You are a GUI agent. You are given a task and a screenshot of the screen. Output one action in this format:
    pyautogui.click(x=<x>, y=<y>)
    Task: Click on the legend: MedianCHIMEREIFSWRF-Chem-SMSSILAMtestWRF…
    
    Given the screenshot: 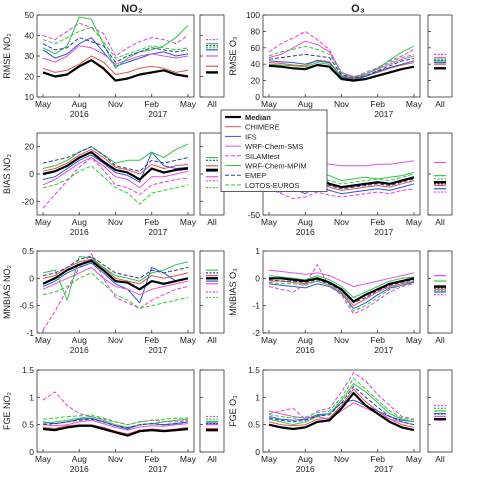 What is the action you would take?
    pyautogui.click(x=274, y=150)
    